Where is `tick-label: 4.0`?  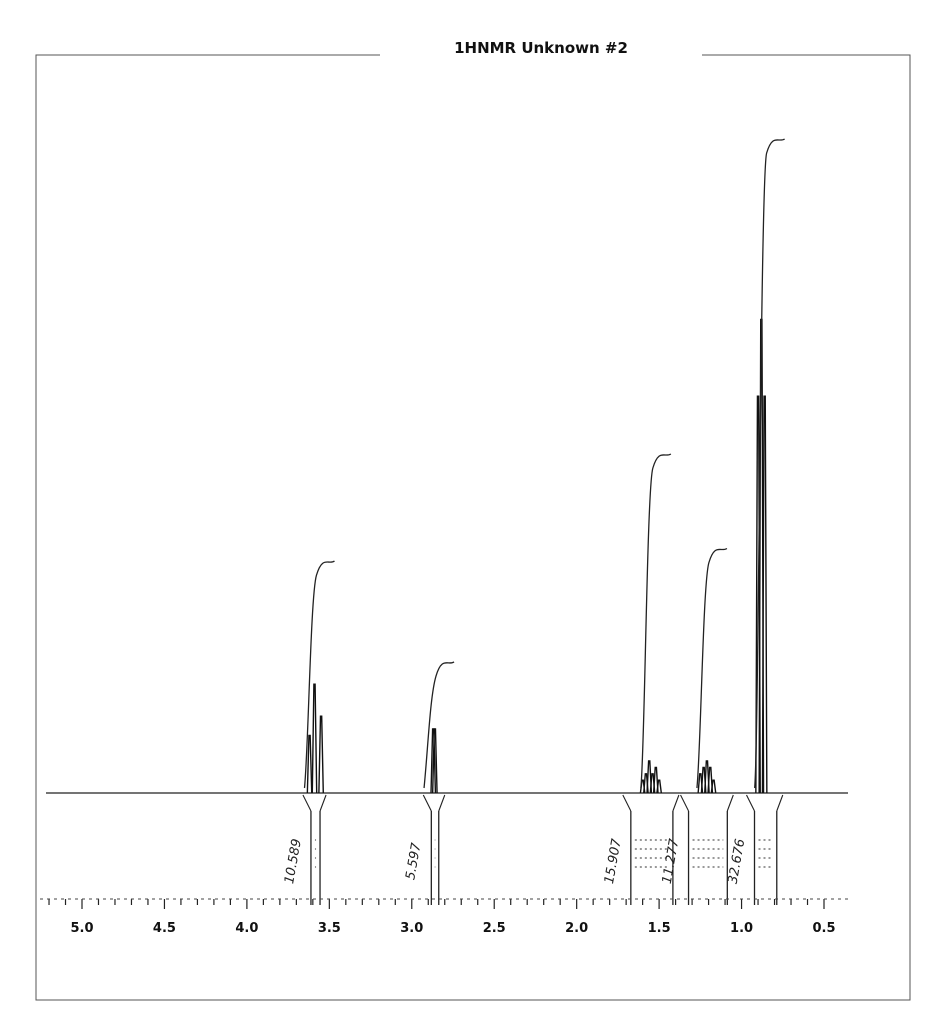
tick-label: 4.0 is located at coordinates (246, 928).